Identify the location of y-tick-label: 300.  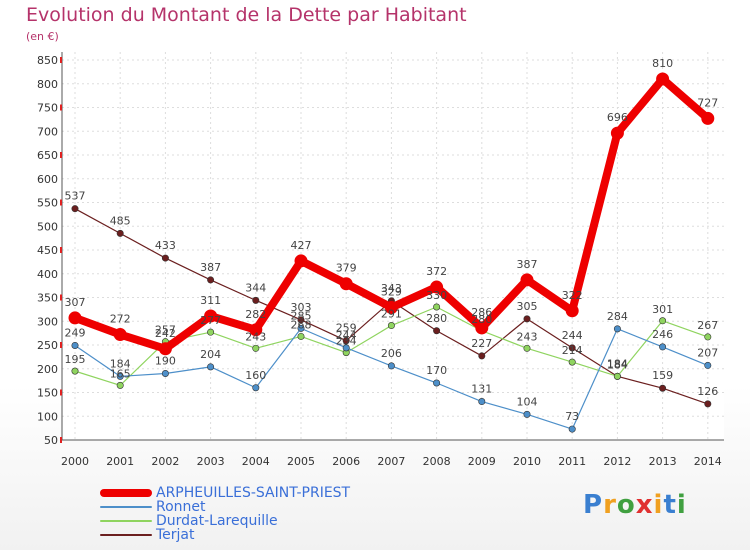
(47, 321).